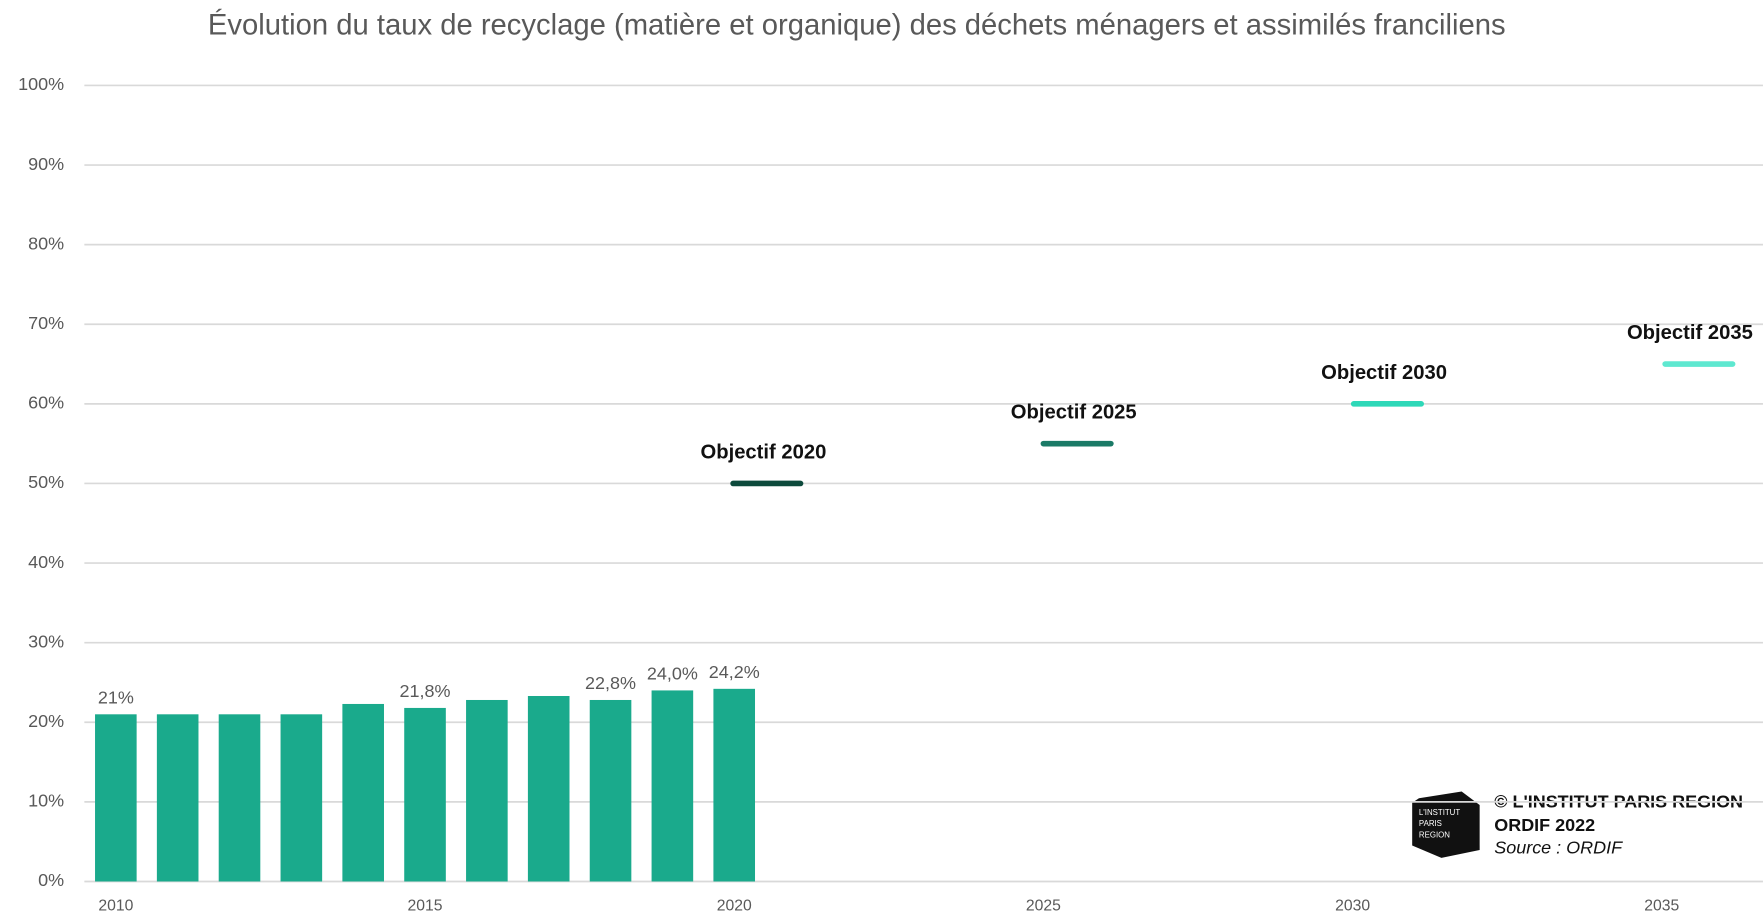  I want to click on x-tick-label: 2025, so click(1043, 905).